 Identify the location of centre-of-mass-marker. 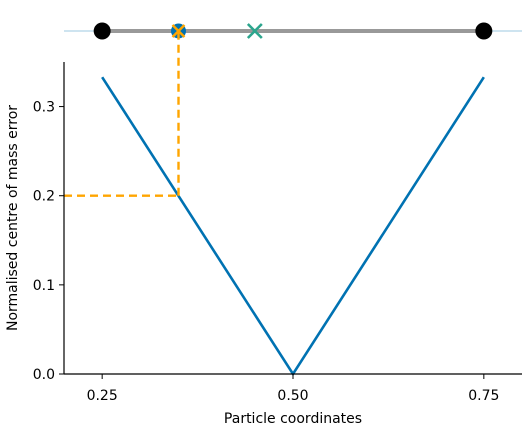
(254, 31).